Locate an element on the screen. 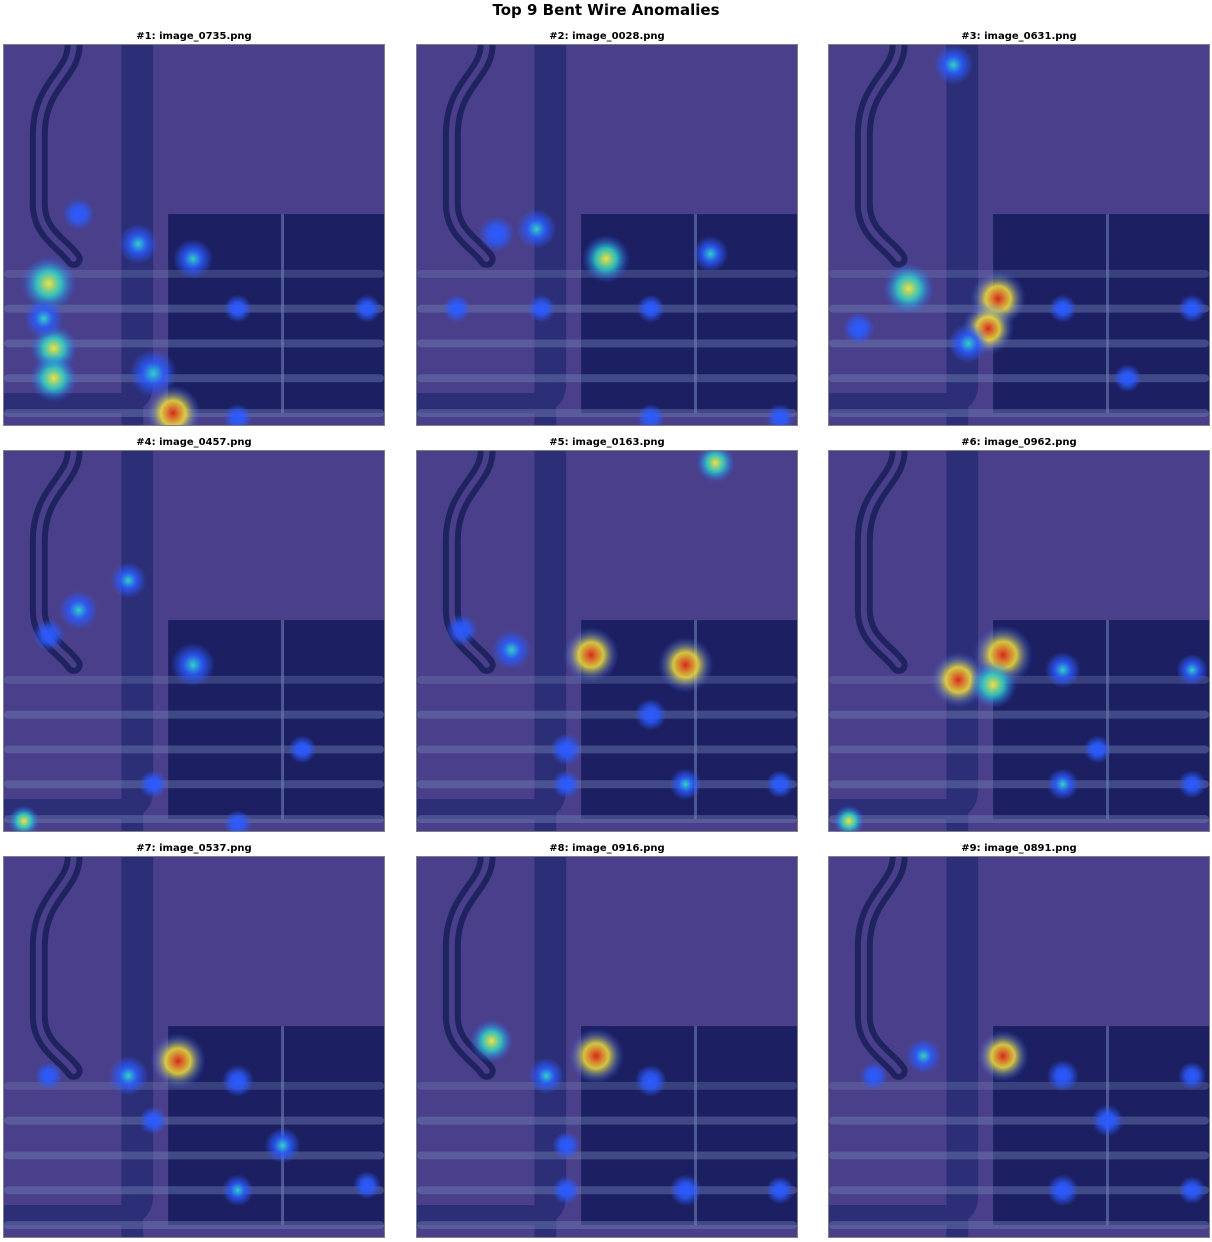  panel-title: #1: image_0735.png is located at coordinates (194, 36).